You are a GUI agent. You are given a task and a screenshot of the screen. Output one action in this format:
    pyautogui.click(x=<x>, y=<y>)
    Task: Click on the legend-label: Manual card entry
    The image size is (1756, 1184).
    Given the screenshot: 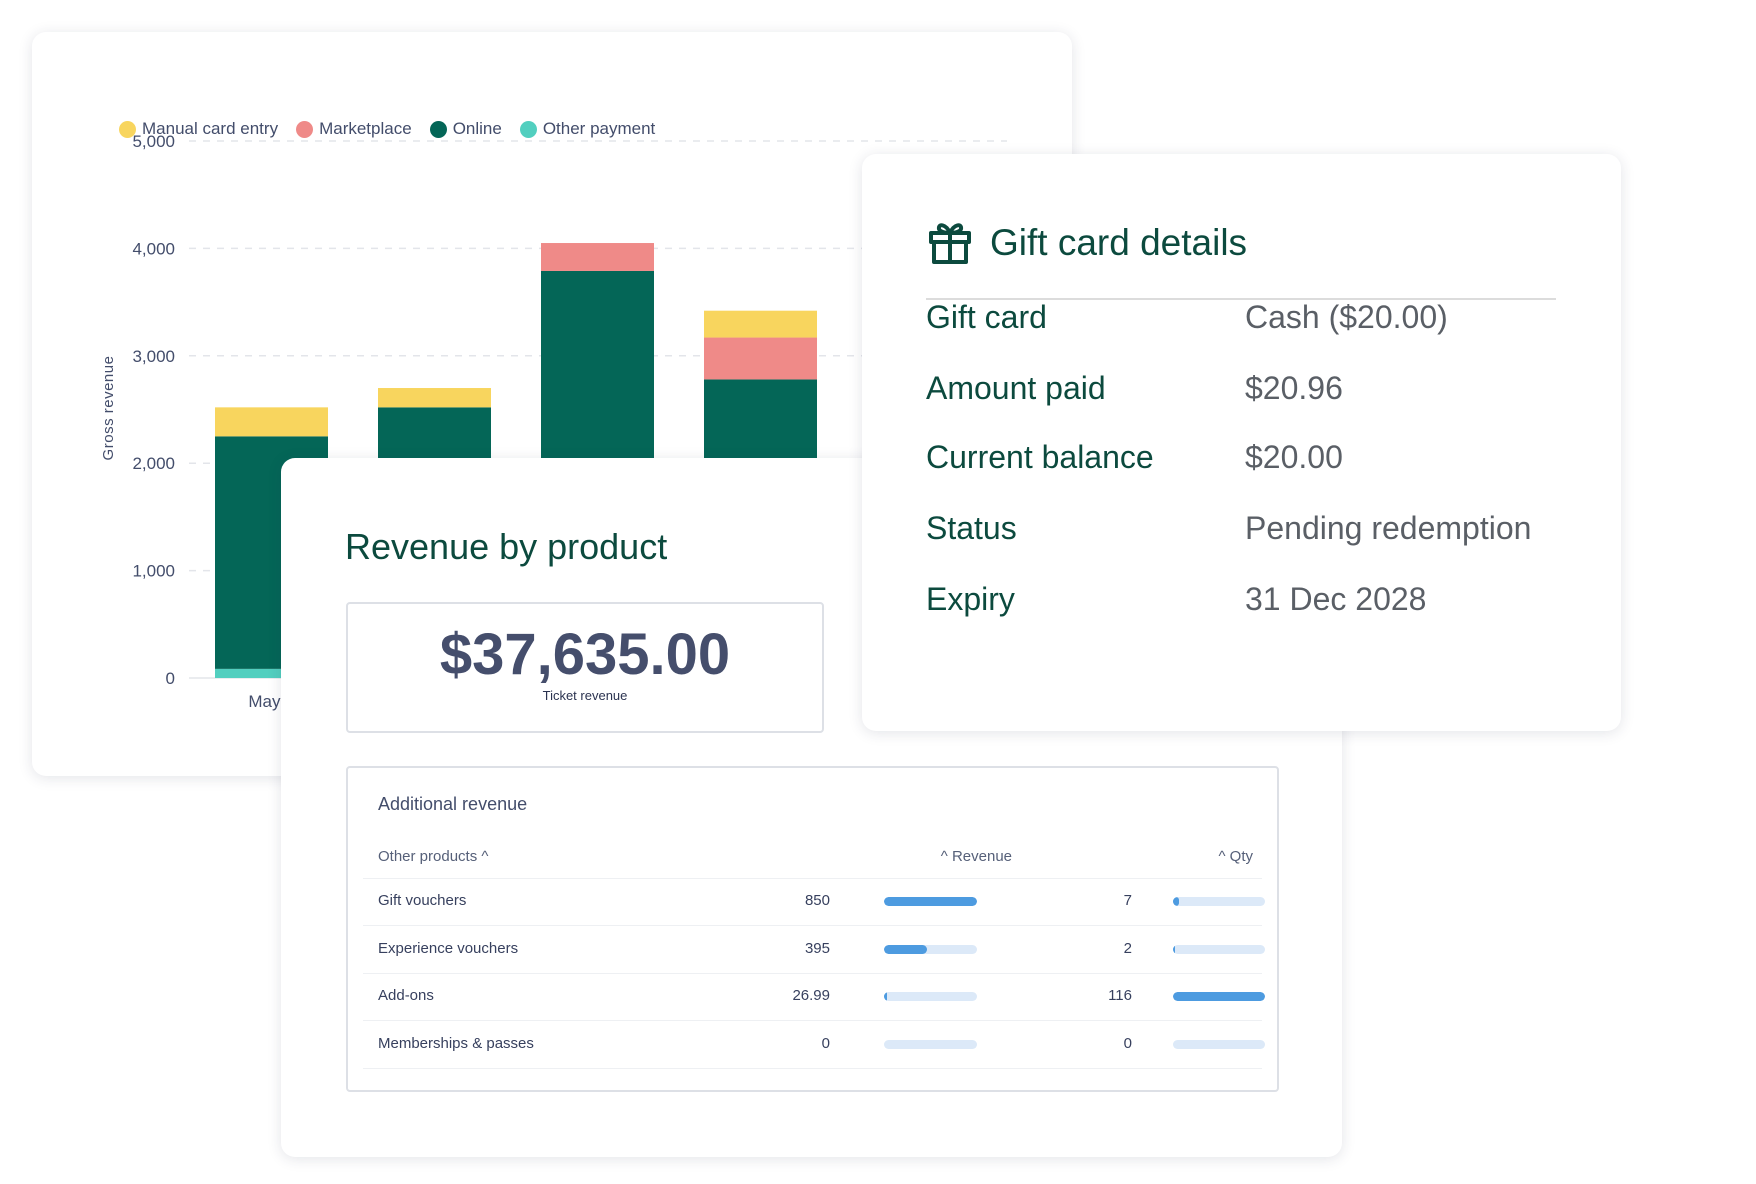 What is the action you would take?
    pyautogui.click(x=210, y=128)
    